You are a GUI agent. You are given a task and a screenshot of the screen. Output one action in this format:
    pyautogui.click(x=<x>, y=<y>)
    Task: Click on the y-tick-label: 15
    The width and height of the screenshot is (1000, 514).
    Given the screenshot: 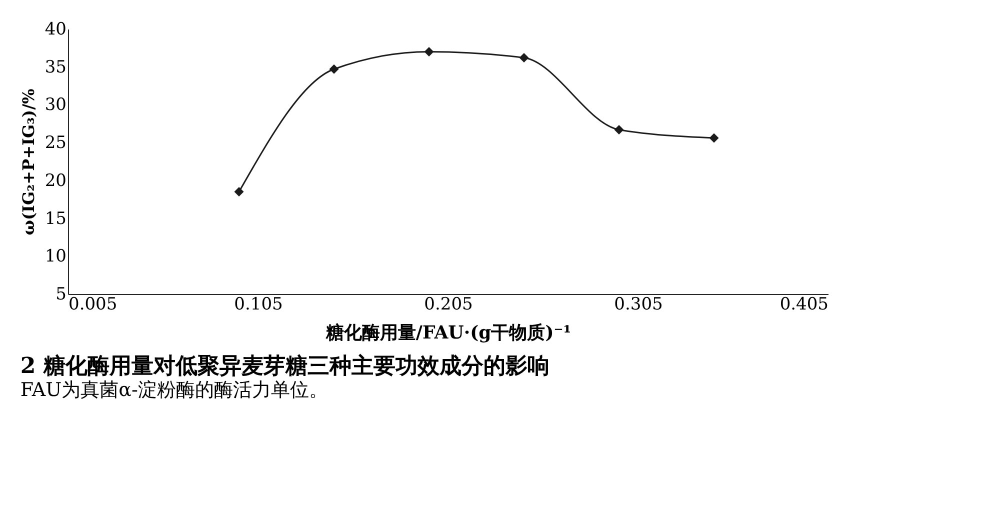 What is the action you would take?
    pyautogui.click(x=55, y=218)
    